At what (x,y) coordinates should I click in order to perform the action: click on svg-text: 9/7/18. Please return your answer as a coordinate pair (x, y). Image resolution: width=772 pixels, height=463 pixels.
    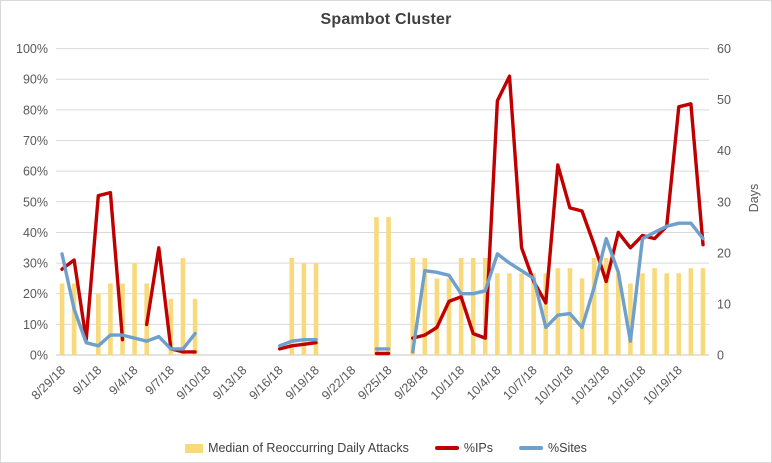
    Looking at the image, I should click on (160, 380).